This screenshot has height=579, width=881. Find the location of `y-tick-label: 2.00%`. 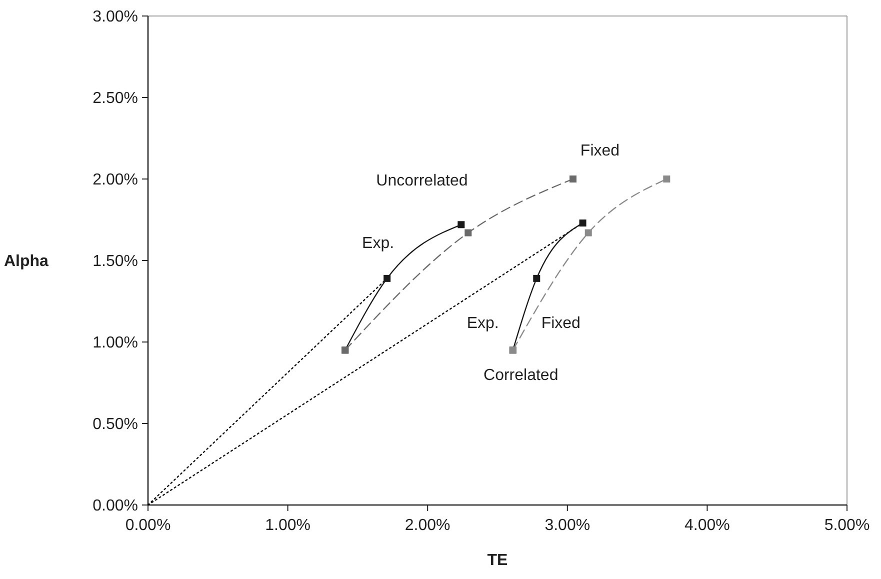

y-tick-label: 2.00% is located at coordinates (115, 180).